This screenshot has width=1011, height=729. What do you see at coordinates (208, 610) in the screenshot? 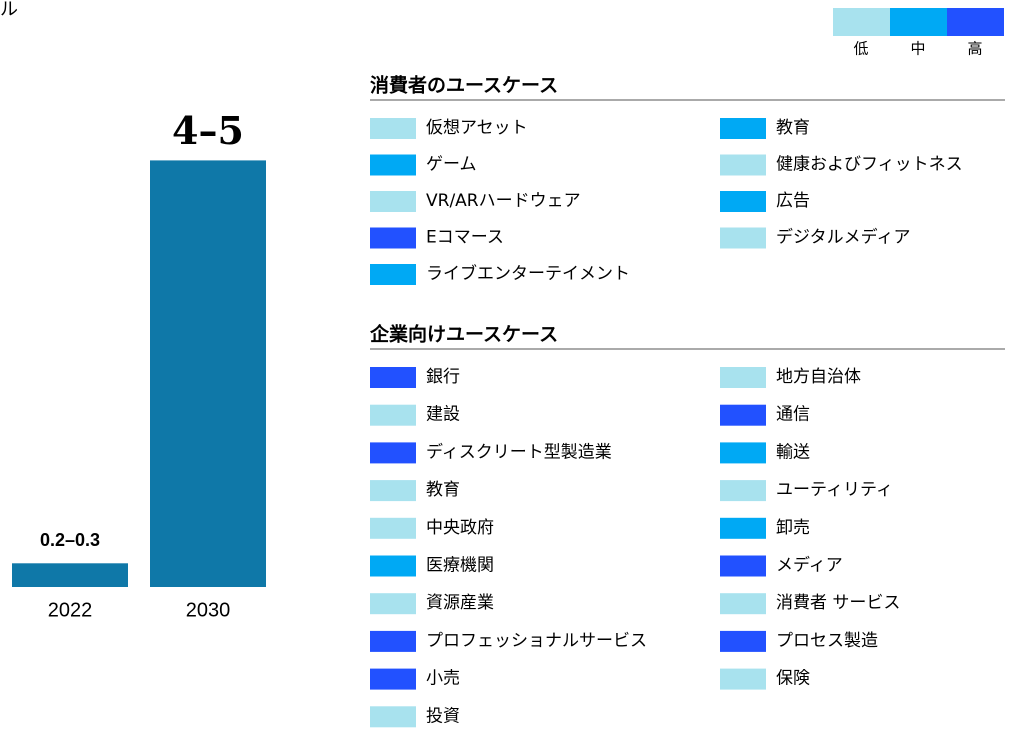
I see `x-tick-label: 2030` at bounding box center [208, 610].